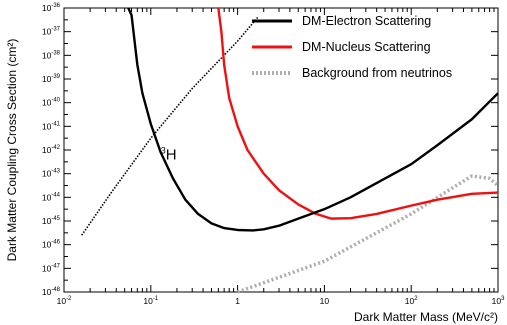 The width and height of the screenshot is (507, 325). I want to click on y-tick-label: 10-48, so click(51, 292).